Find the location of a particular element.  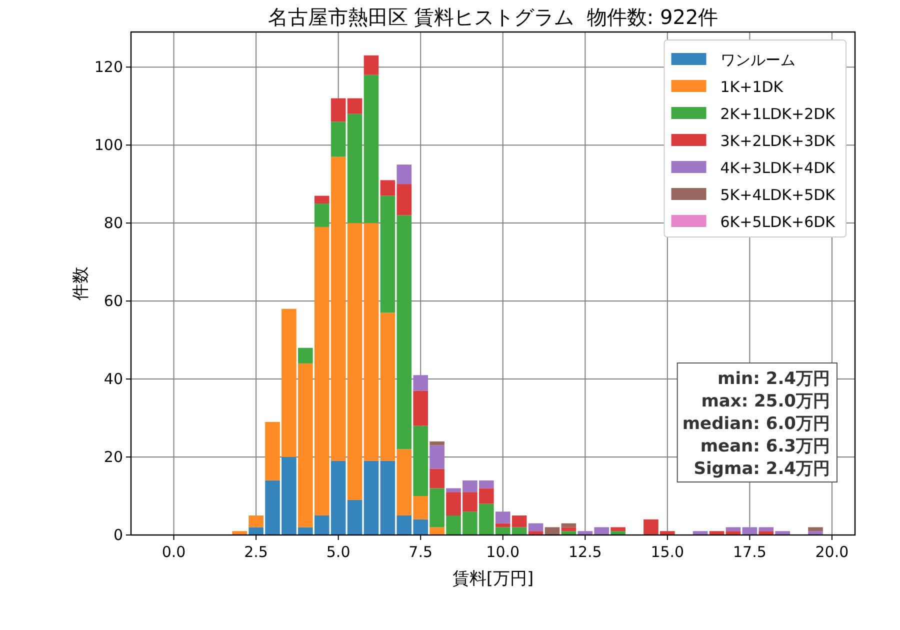

annotation: mean: 6.3万円 is located at coordinates (765, 446).